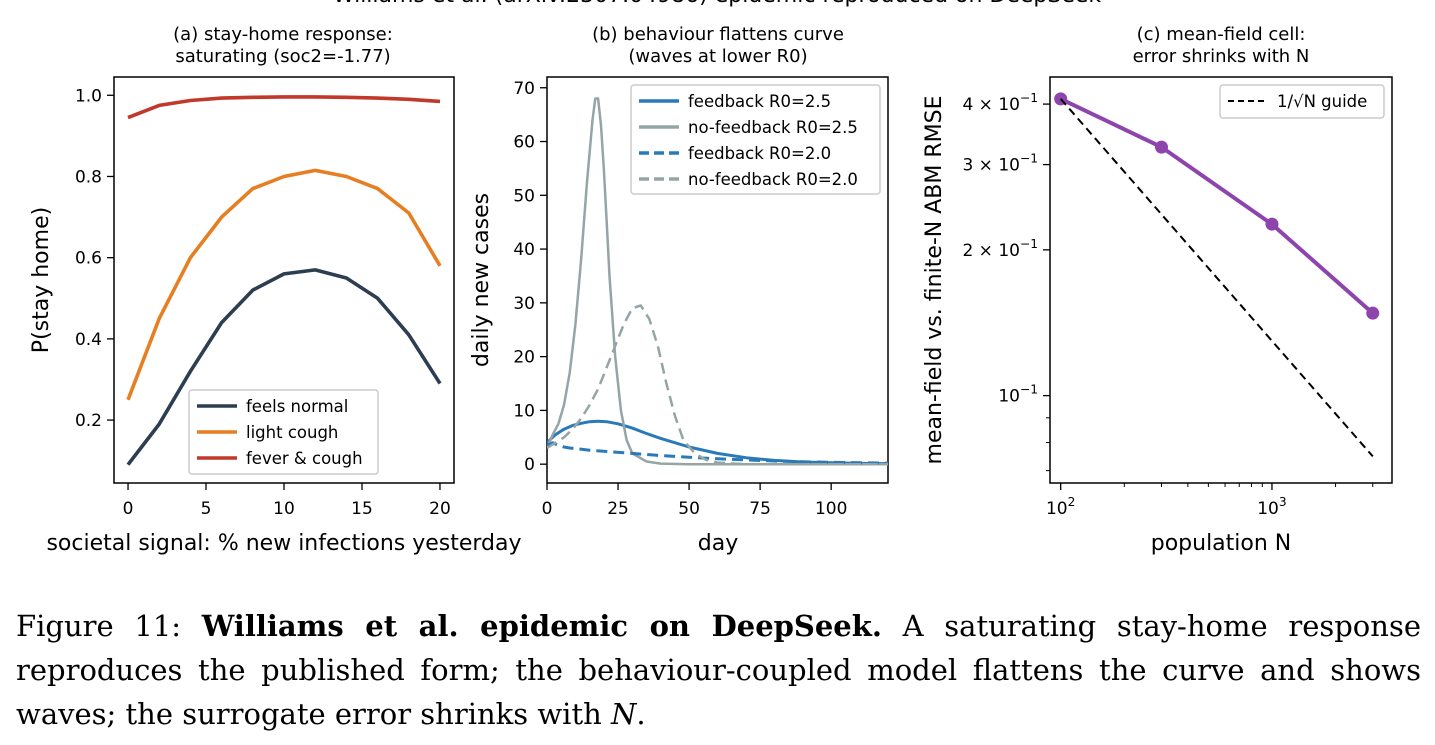  What do you see at coordinates (934, 280) in the screenshot?
I see `panel-c-ylabel: mean-field vs. finite-N ABM RMSE` at bounding box center [934, 280].